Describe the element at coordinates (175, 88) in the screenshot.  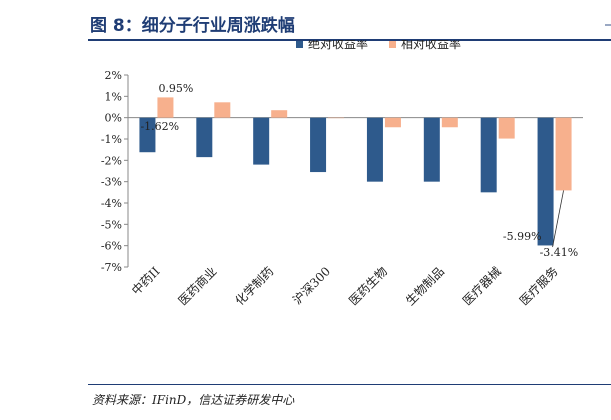
I see `data-label: 0.95%` at that location.